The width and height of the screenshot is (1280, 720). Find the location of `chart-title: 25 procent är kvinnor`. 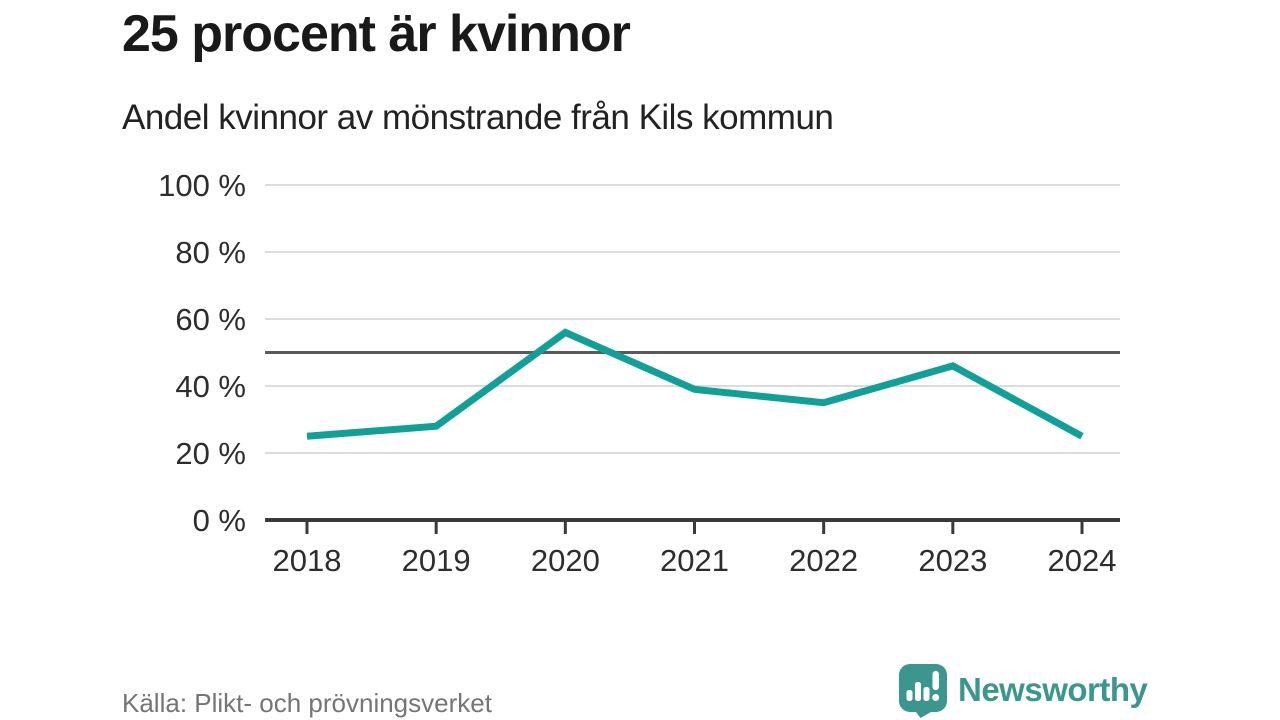

chart-title: 25 procent är kvinnor is located at coordinates (376, 34).